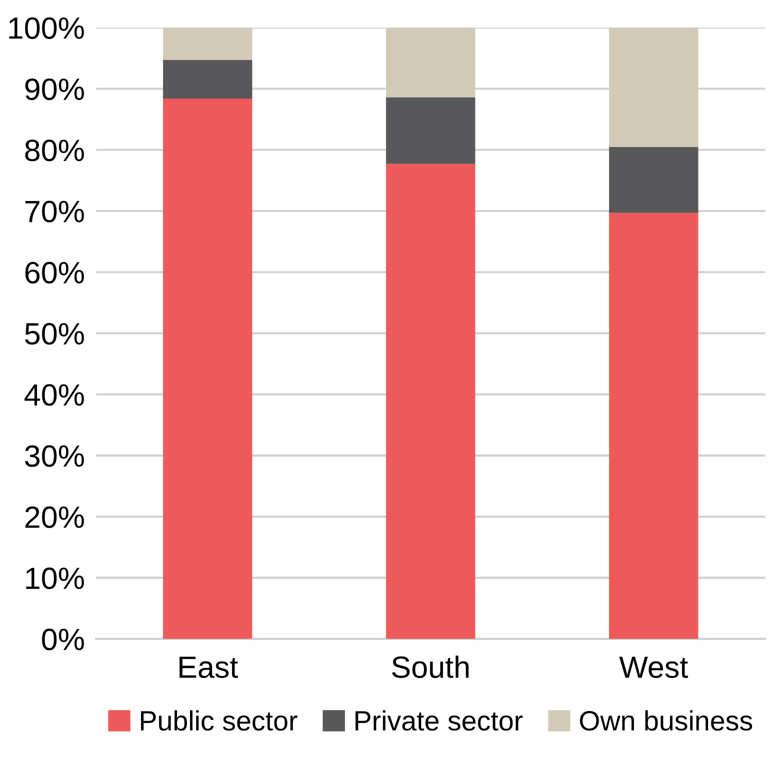  Describe the element at coordinates (54, 151) in the screenshot. I see `y-tick-label: 80%` at that location.